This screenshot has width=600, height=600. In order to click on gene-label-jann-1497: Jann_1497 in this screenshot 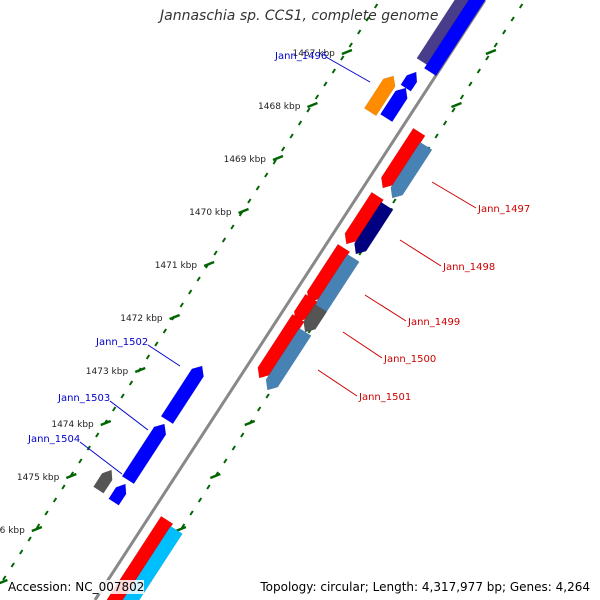, I will do `click(503, 209)`.